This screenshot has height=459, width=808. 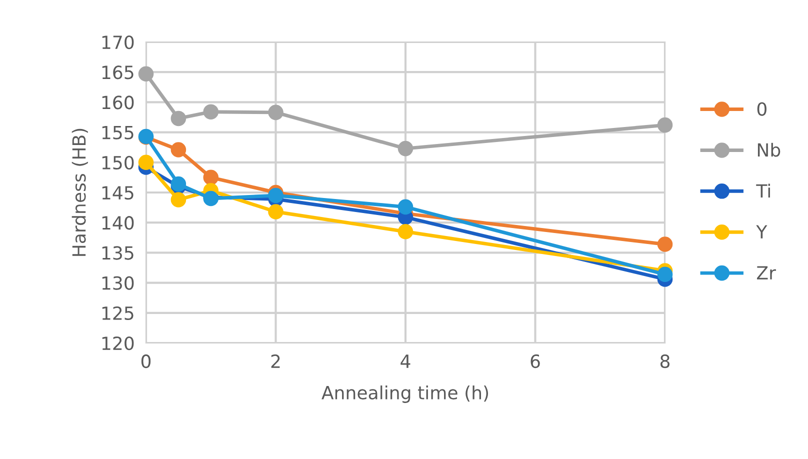 I want to click on legend-label: Zr, so click(x=766, y=273).